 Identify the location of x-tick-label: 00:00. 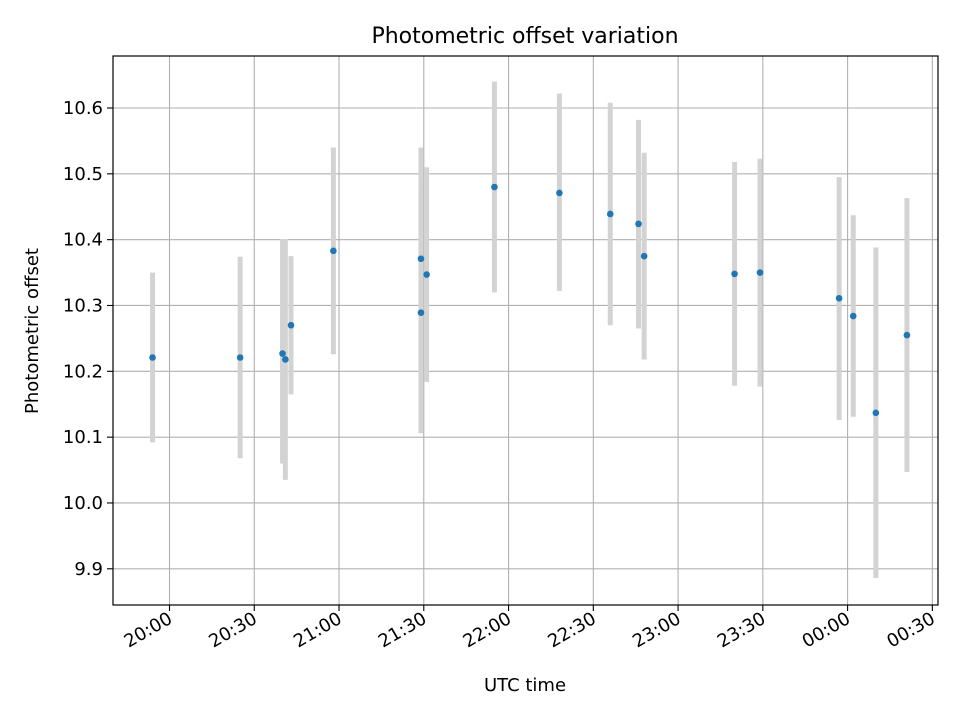
(826, 630).